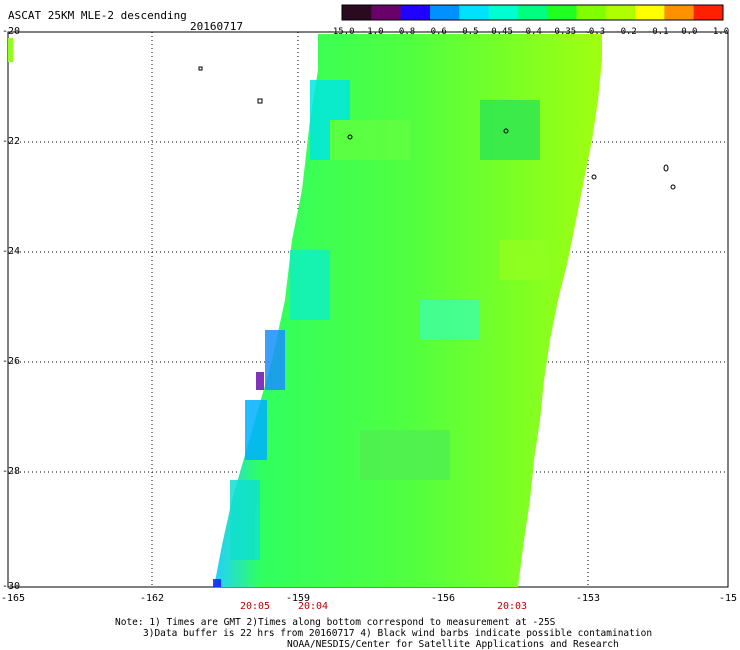 The height and width of the screenshot is (650, 740). I want to click on colorbar-tick-label: 1.0, so click(721, 32).